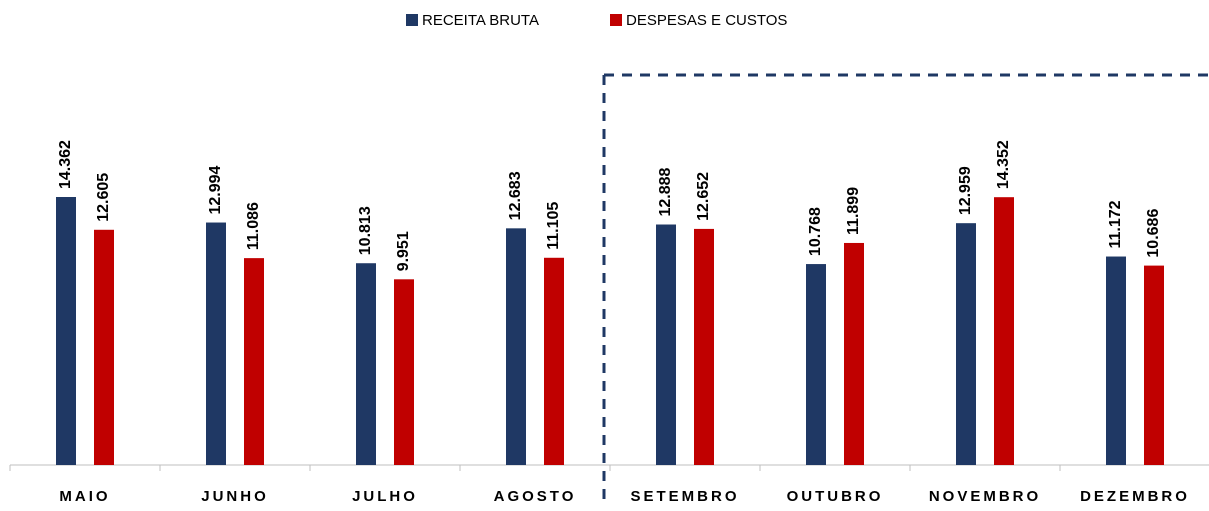  Describe the element at coordinates (365, 230) in the screenshot. I see `data-label: 10.813` at that location.